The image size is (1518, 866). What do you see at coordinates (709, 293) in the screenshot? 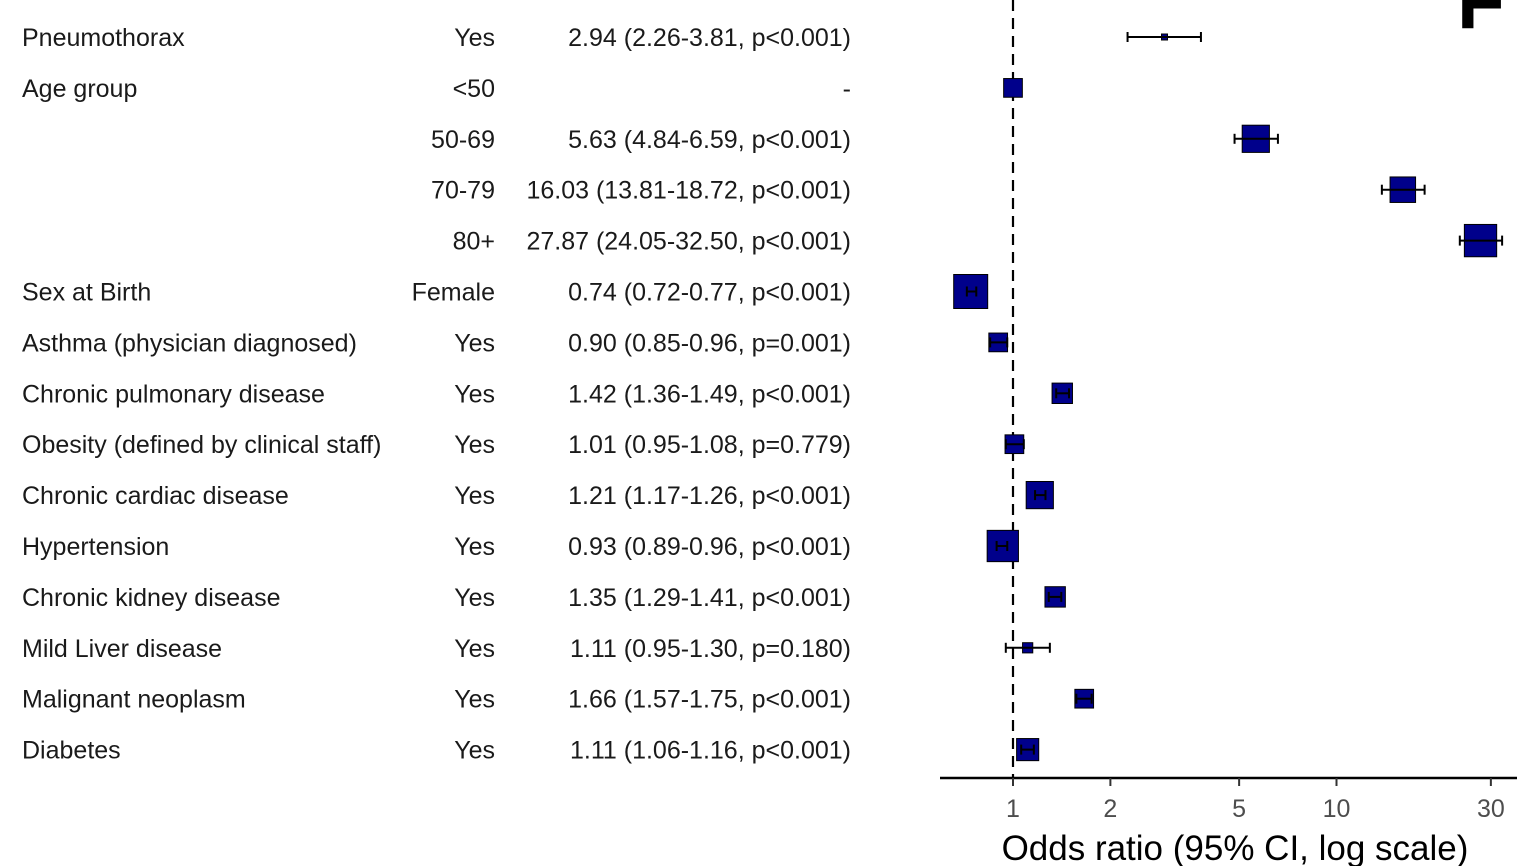
I see `row-or-text: 0.74 (0.72-0.77, p<0.001)` at bounding box center [709, 293].